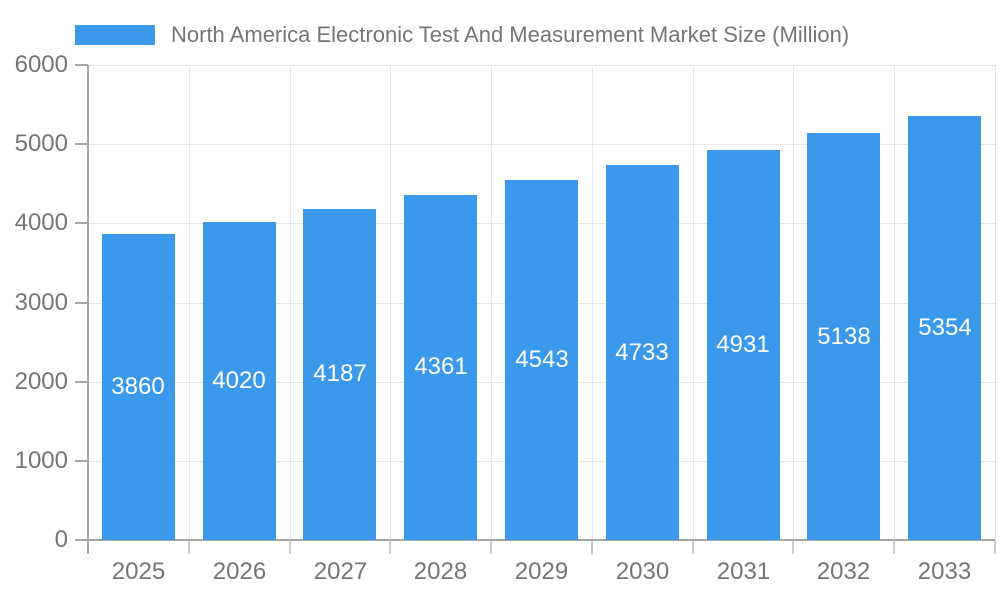 This screenshot has height=600, width=1000. I want to click on bar-value-label: 3860, so click(138, 386).